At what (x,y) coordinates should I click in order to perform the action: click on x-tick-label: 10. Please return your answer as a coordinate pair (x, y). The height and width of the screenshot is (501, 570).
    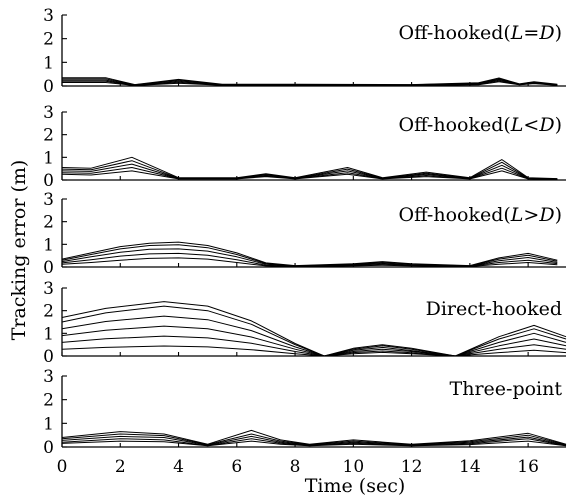
    Looking at the image, I should click on (354, 467).